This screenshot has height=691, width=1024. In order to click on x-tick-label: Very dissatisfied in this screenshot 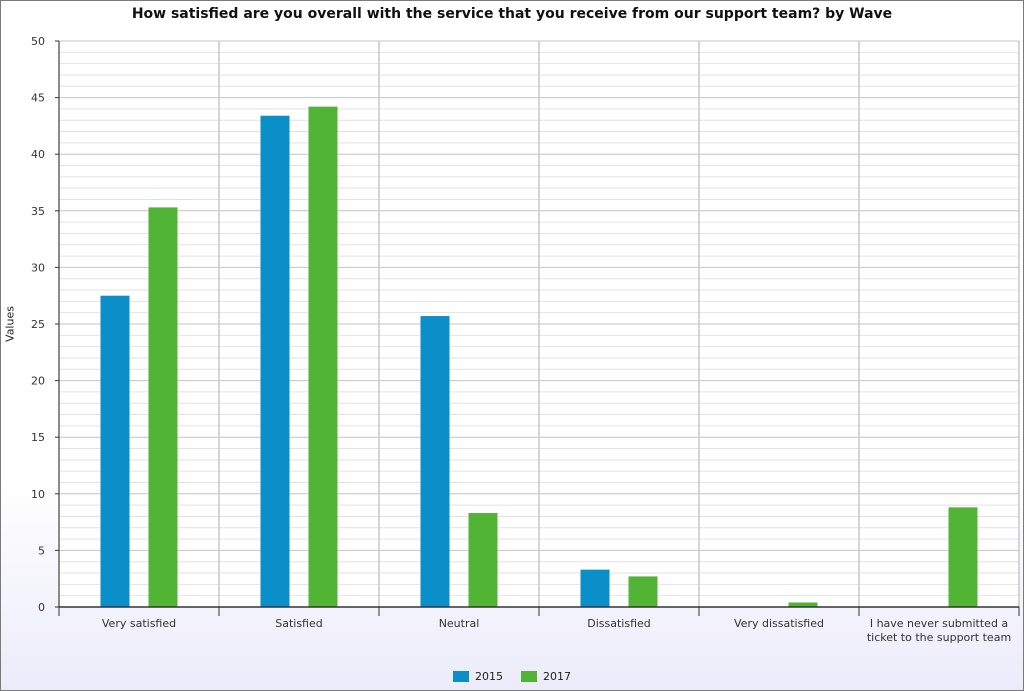, I will do `click(779, 623)`.